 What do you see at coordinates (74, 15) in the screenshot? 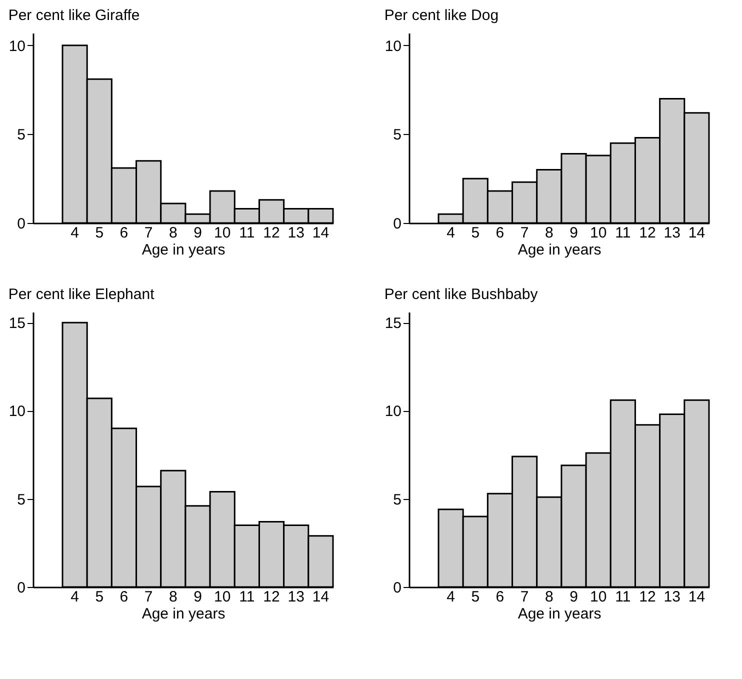
I see `chart-title: Per cent like Giraffe` at bounding box center [74, 15].